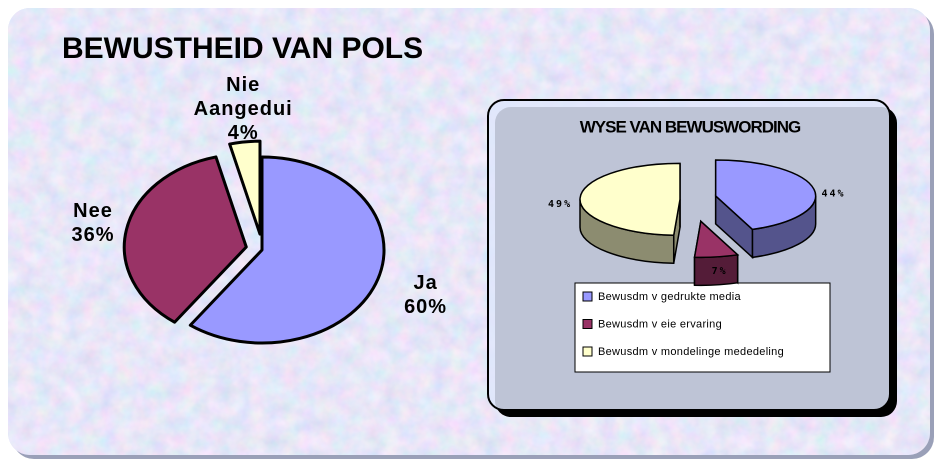 The width and height of the screenshot is (938, 463). I want to click on data-label: Nie Aangedui 4%, so click(243, 109).